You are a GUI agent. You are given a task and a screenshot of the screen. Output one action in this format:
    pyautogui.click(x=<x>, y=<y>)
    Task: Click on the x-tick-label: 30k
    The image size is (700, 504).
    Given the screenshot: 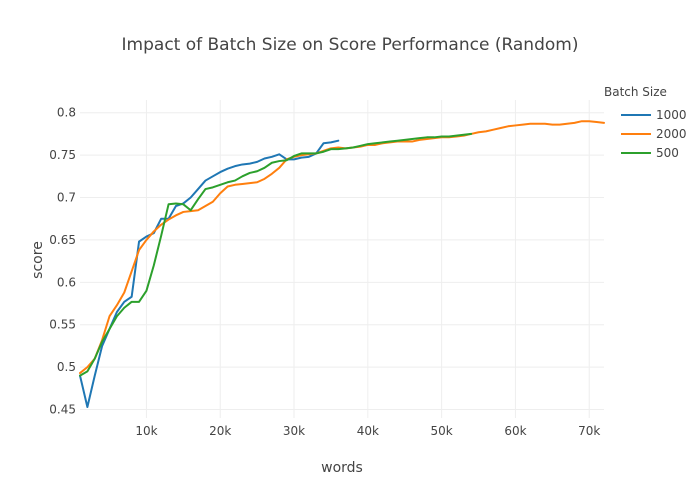 What is the action you would take?
    pyautogui.click(x=294, y=431)
    